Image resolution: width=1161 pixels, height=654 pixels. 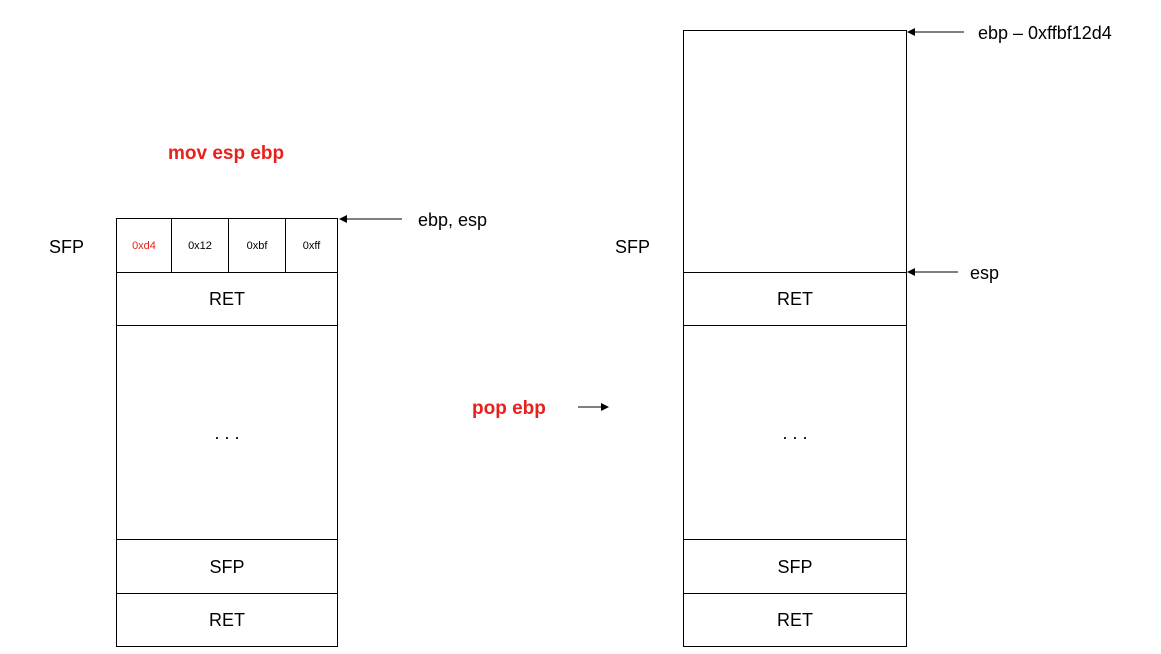 What do you see at coordinates (795, 620) in the screenshot?
I see `right-bottom-ret-cell: RET` at bounding box center [795, 620].